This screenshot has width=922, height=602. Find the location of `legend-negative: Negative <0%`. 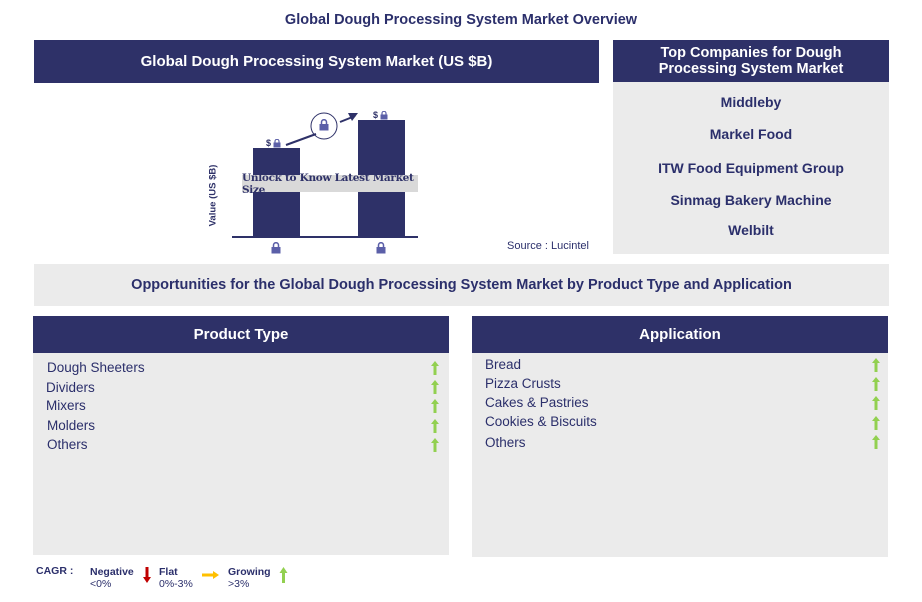

legend-negative: Negative <0% is located at coordinates (112, 578).